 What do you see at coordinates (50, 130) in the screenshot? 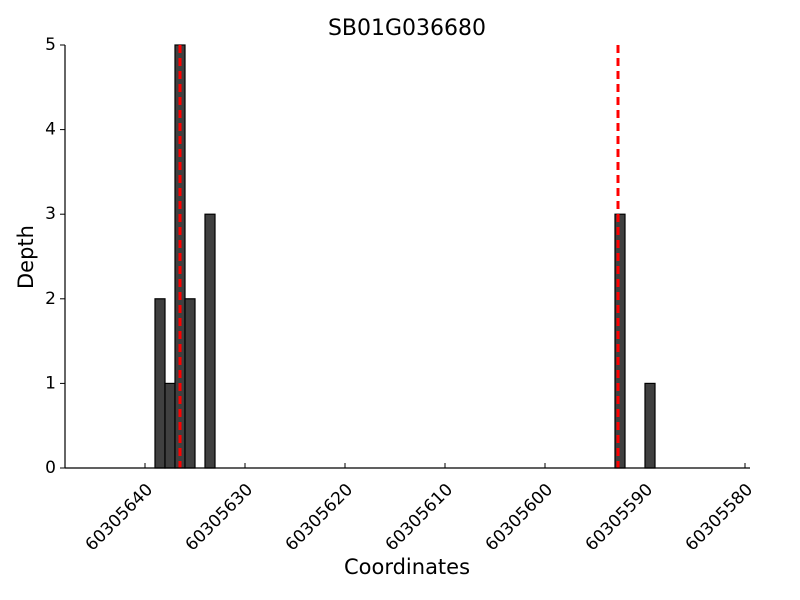
I see `y-tick-label: 4` at bounding box center [50, 130].